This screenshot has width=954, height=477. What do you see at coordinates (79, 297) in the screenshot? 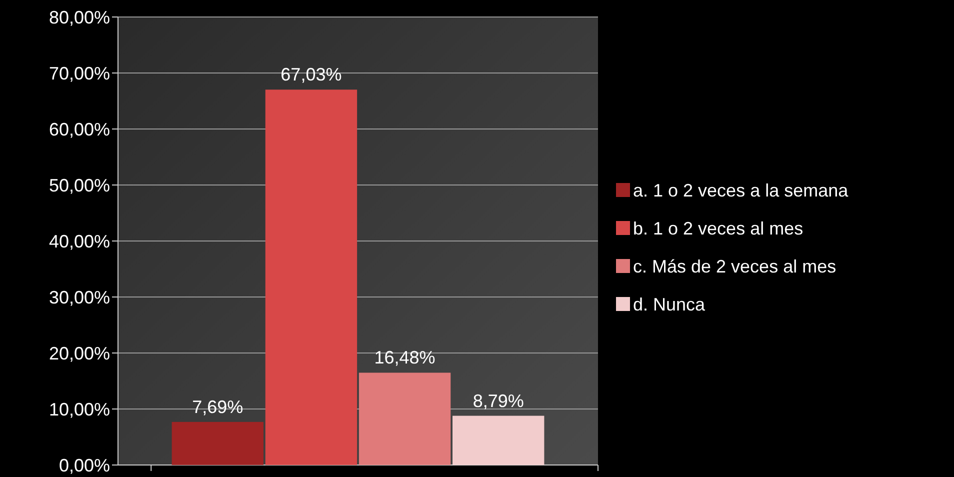
I see `y-tick-label: 30,00%` at bounding box center [79, 297].